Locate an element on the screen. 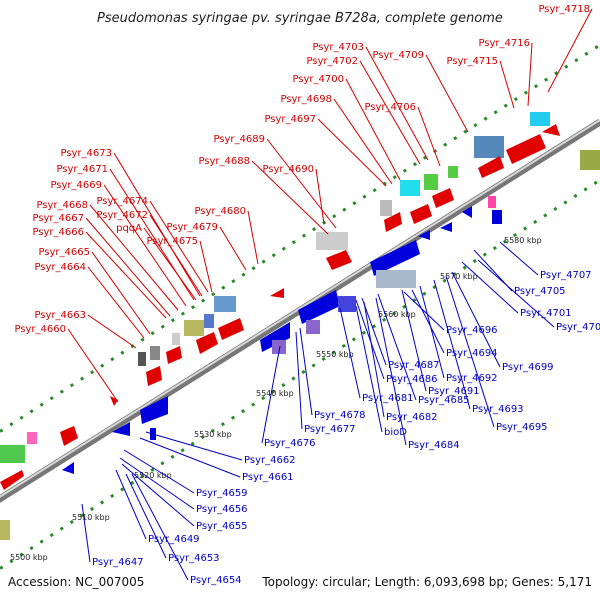  gene-label: Psyr_4695 is located at coordinates (522, 427).